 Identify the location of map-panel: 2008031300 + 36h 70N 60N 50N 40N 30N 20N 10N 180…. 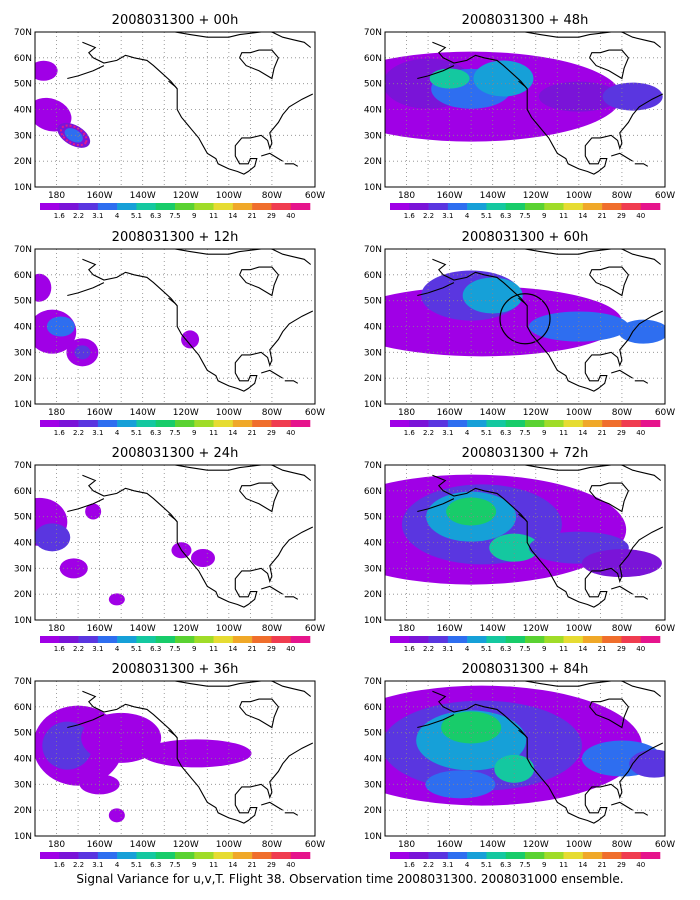
(169, 765).